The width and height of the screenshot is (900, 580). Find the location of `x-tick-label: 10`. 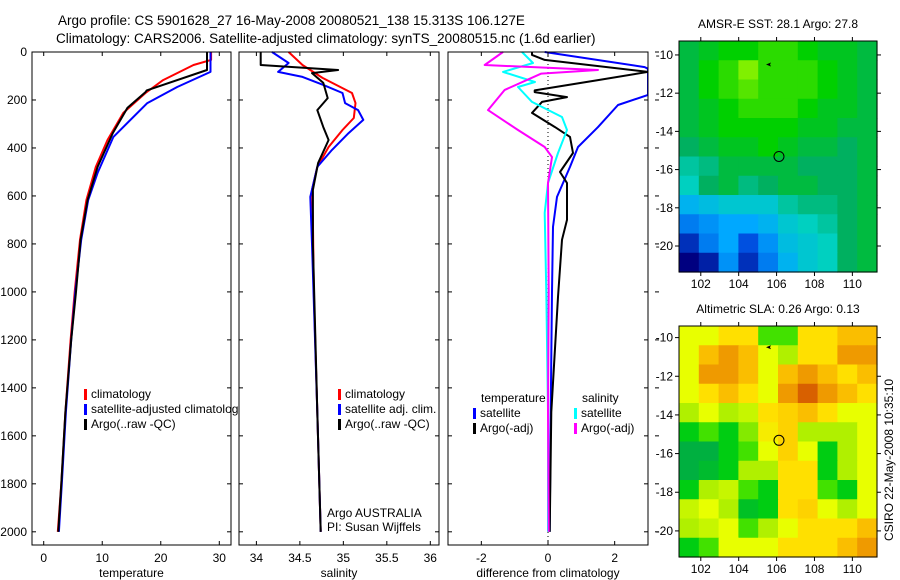

x-tick-label: 10 is located at coordinates (103, 558).